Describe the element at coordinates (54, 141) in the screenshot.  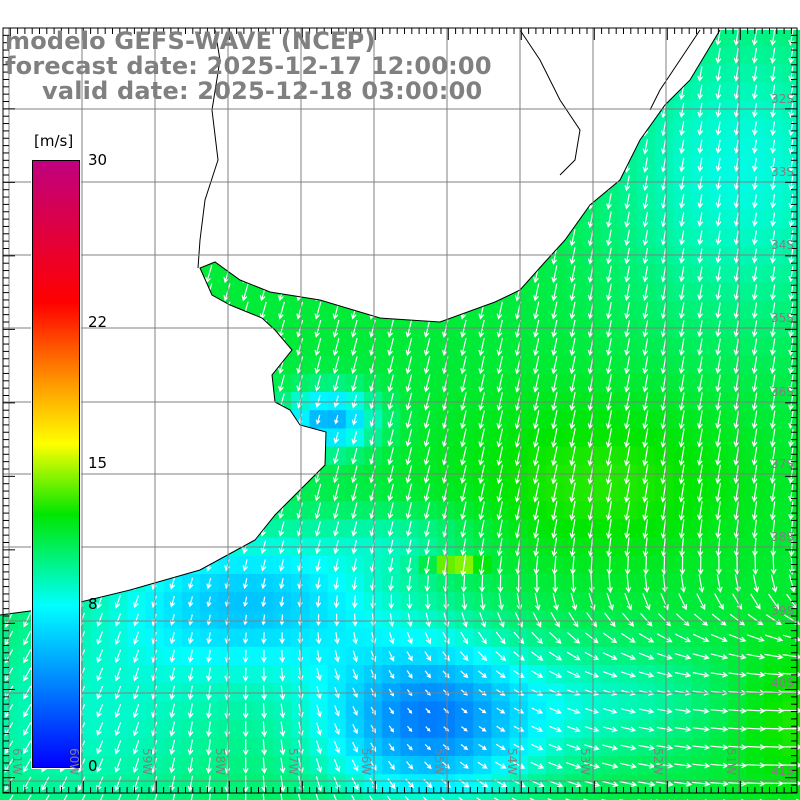
I see `colorbar-units: [m/s]` at that location.